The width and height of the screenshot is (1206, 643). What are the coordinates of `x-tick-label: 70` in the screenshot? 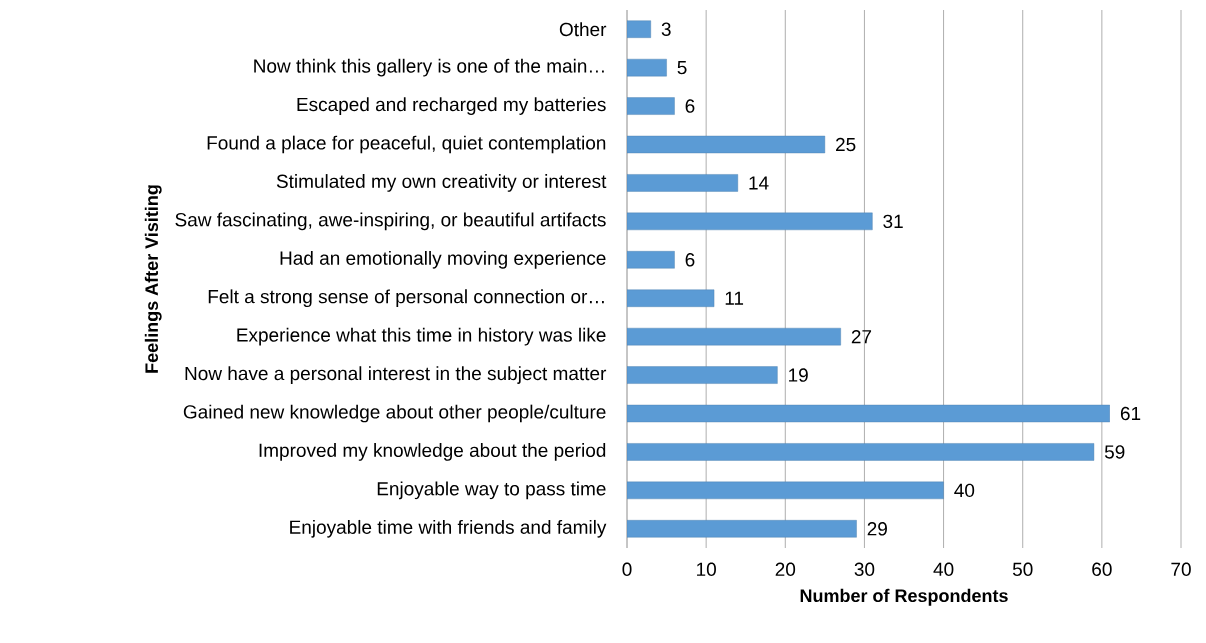 It's located at (1181, 569).